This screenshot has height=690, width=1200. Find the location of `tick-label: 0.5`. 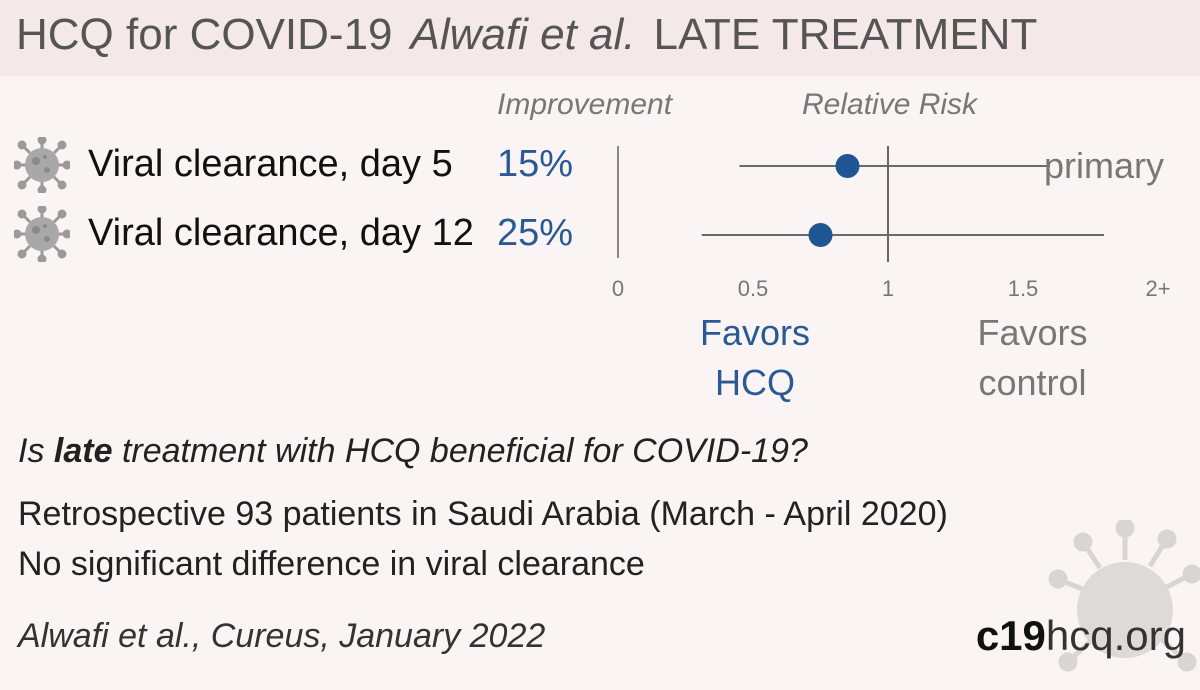

tick-label: 0.5 is located at coordinates (753, 288).